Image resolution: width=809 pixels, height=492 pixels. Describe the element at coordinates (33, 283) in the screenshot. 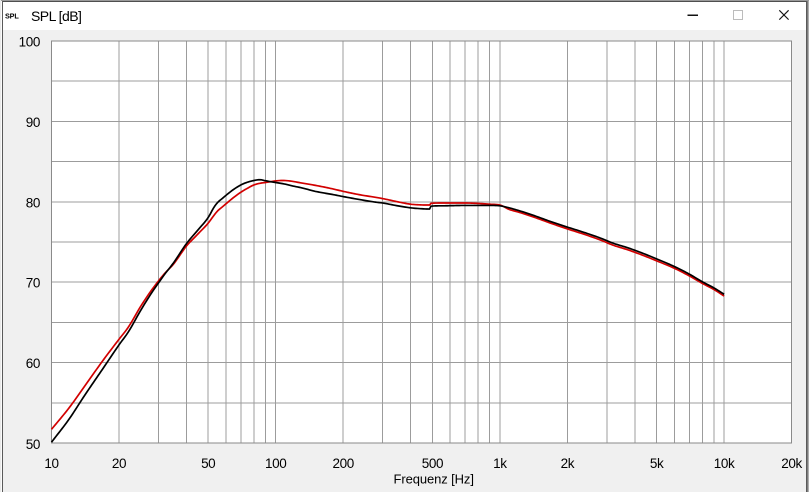

I see `svg-text: 70` at that location.